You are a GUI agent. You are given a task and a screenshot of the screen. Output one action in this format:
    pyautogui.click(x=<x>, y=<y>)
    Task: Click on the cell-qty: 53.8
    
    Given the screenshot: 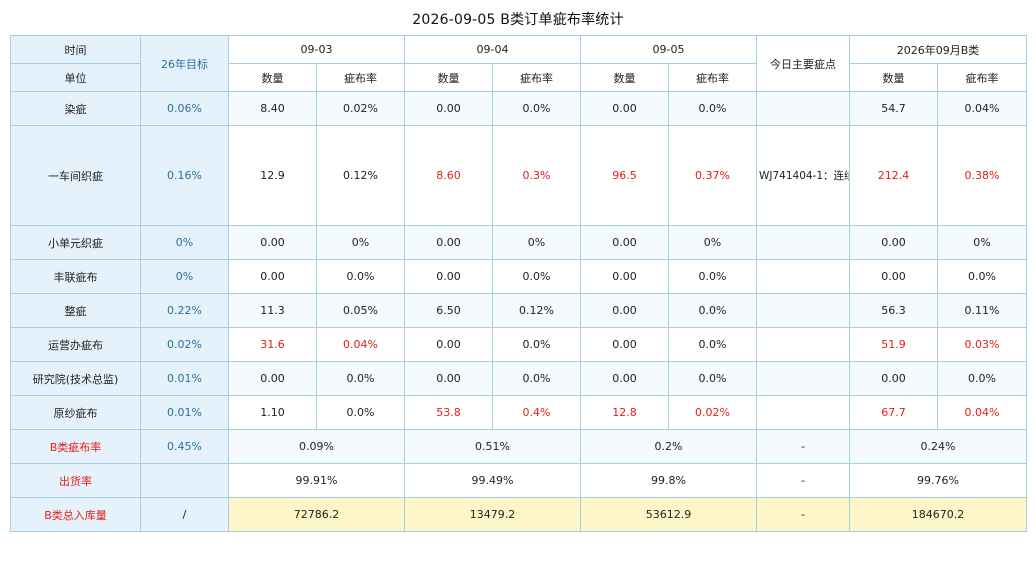 What is the action you would take?
    pyautogui.click(x=448, y=412)
    